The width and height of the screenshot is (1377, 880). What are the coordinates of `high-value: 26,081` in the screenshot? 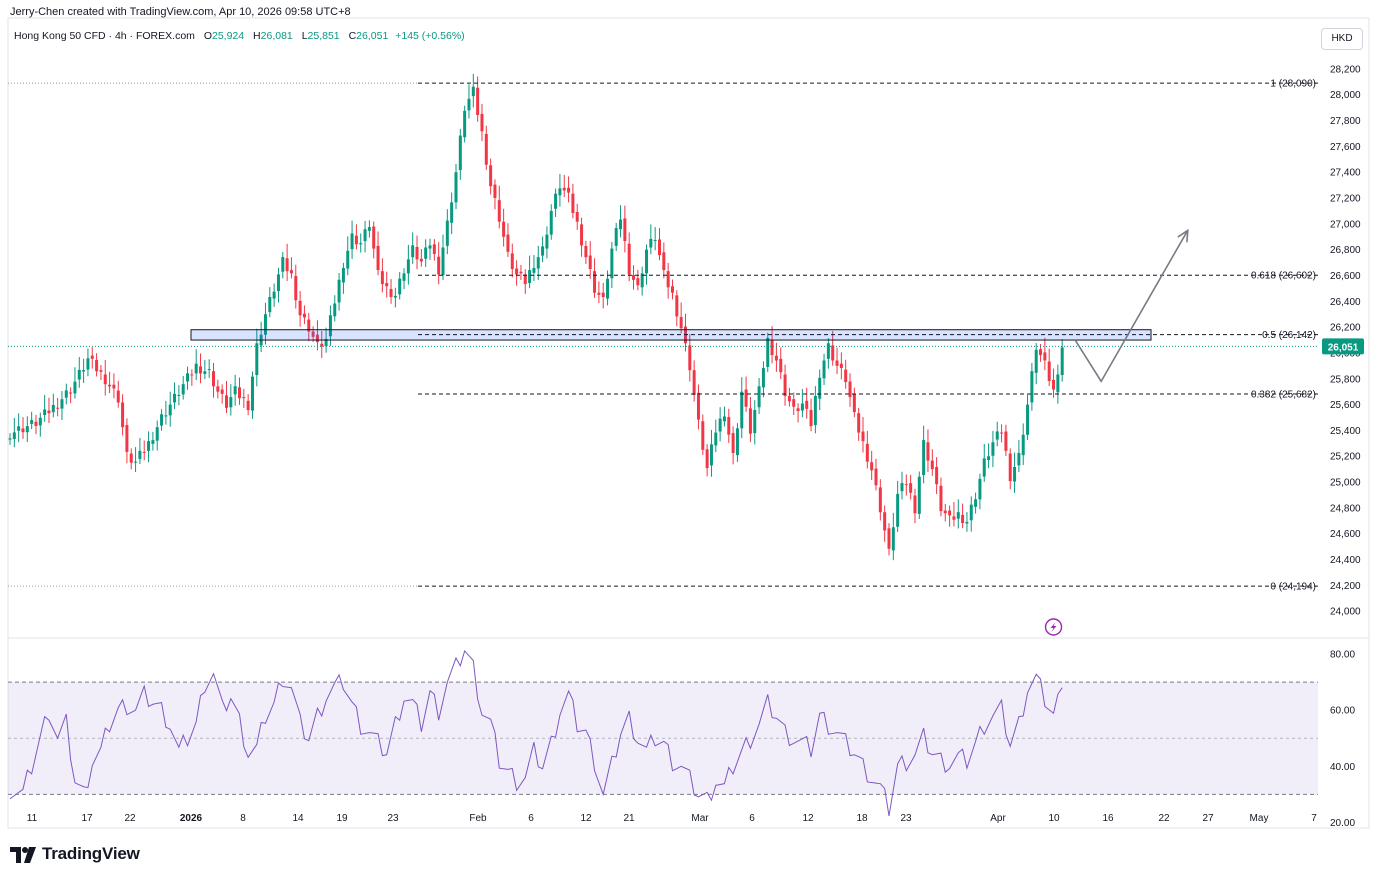 It's located at (276, 36).